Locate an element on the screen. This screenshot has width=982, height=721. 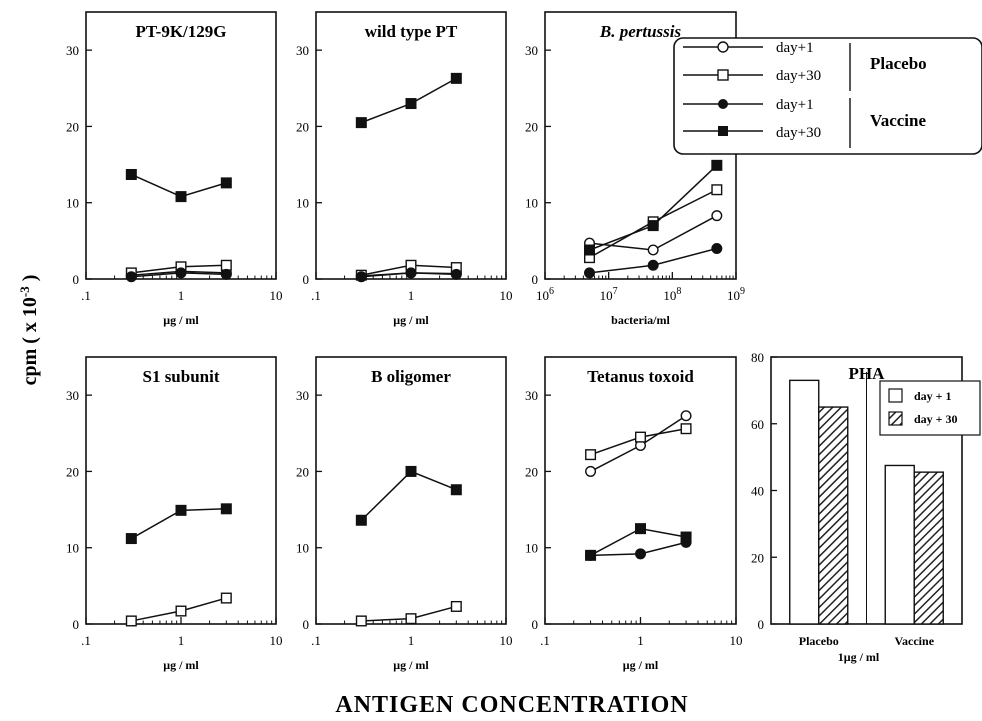
legend-marker-placebo-day30 is located at coordinates (723, 75).